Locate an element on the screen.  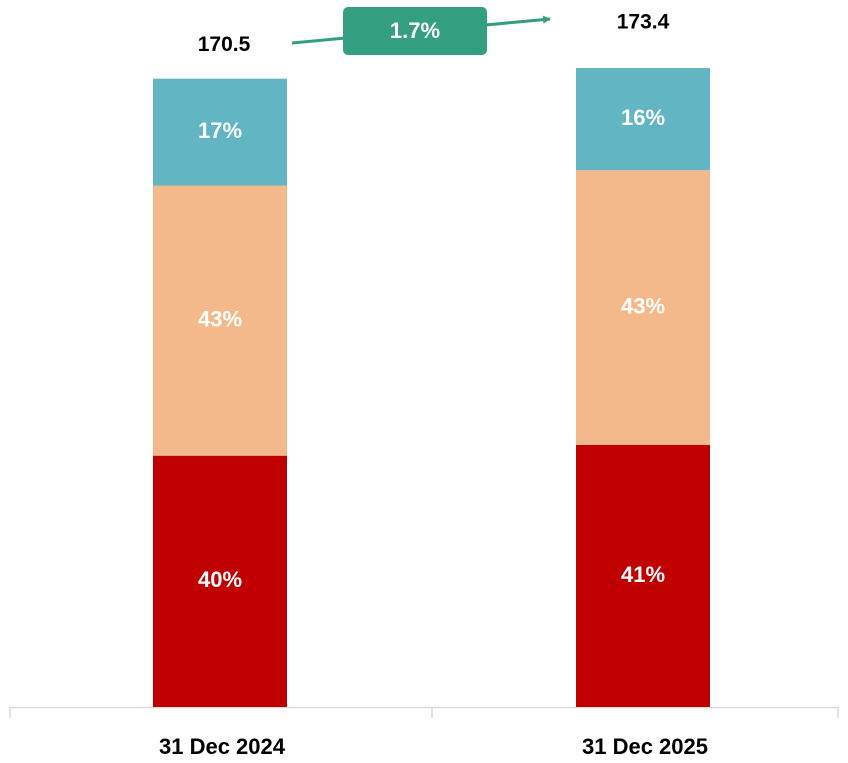
segment-label: 40% is located at coordinates (220, 579).